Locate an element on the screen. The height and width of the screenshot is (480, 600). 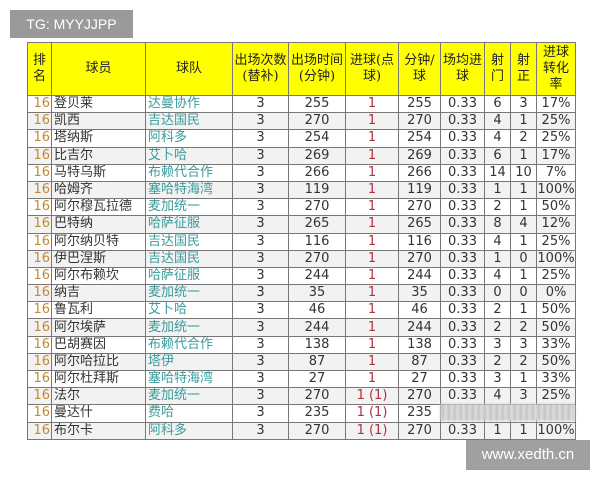
cell-shots: 3 is located at coordinates (497, 344).